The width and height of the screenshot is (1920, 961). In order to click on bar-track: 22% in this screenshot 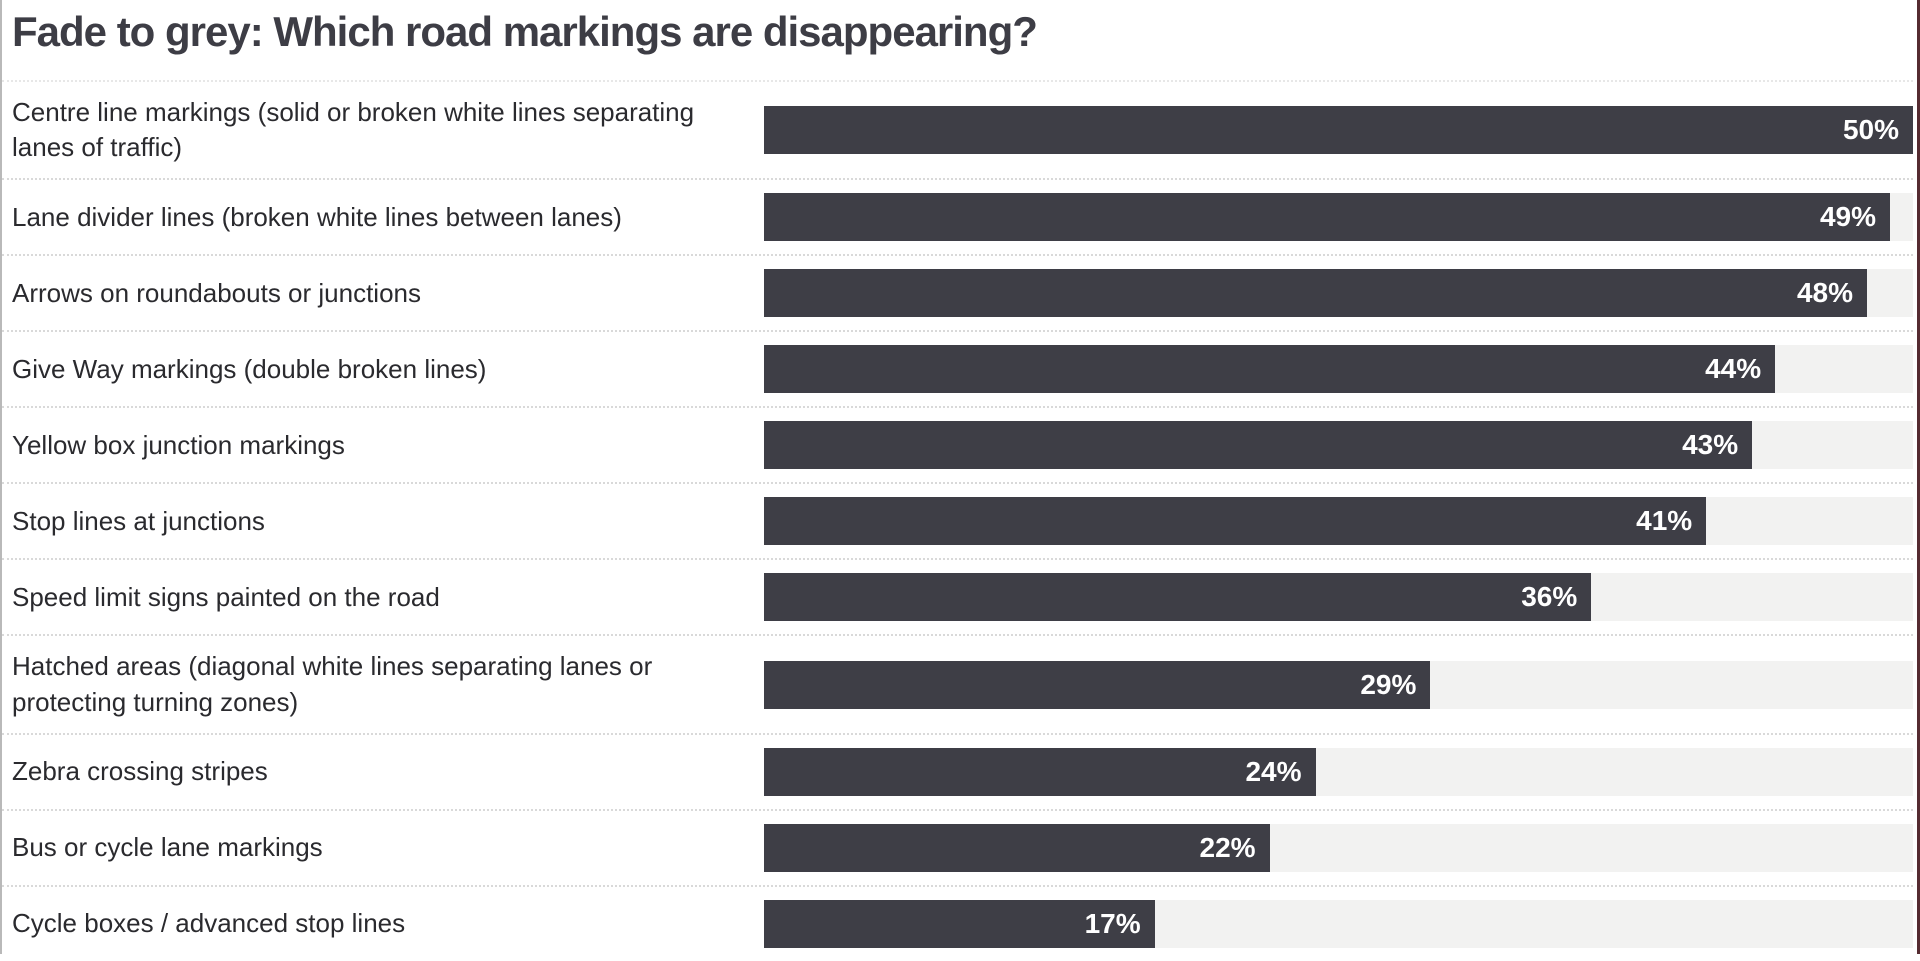, I will do `click(1338, 847)`.